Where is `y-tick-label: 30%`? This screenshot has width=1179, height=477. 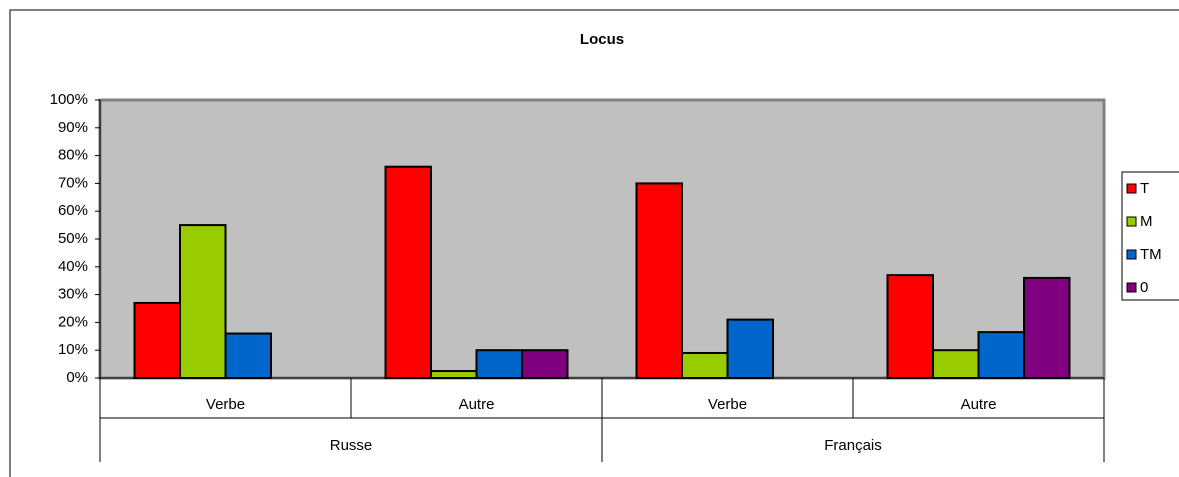 y-tick-label: 30% is located at coordinates (73, 294).